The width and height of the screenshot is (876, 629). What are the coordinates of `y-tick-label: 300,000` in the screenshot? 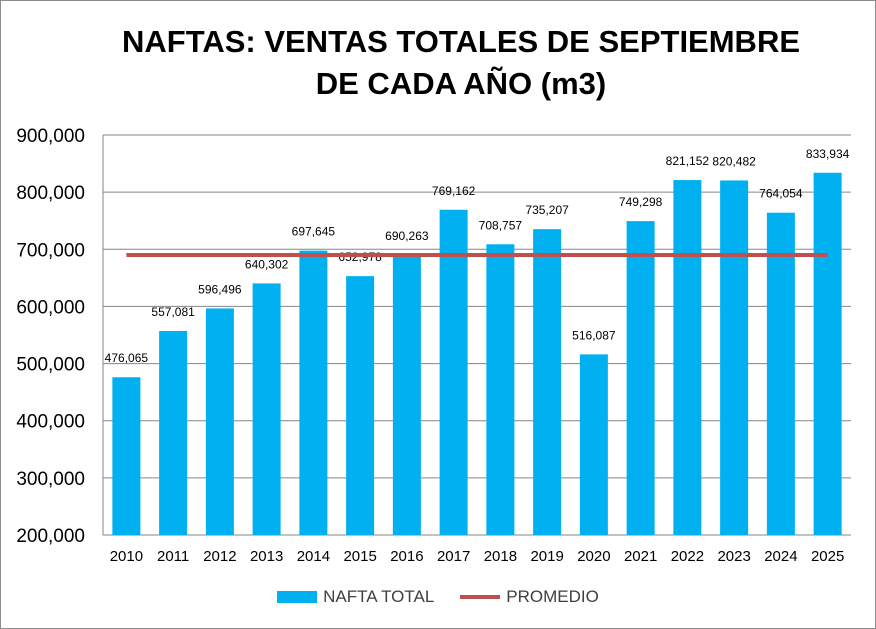 It's located at (50, 479).